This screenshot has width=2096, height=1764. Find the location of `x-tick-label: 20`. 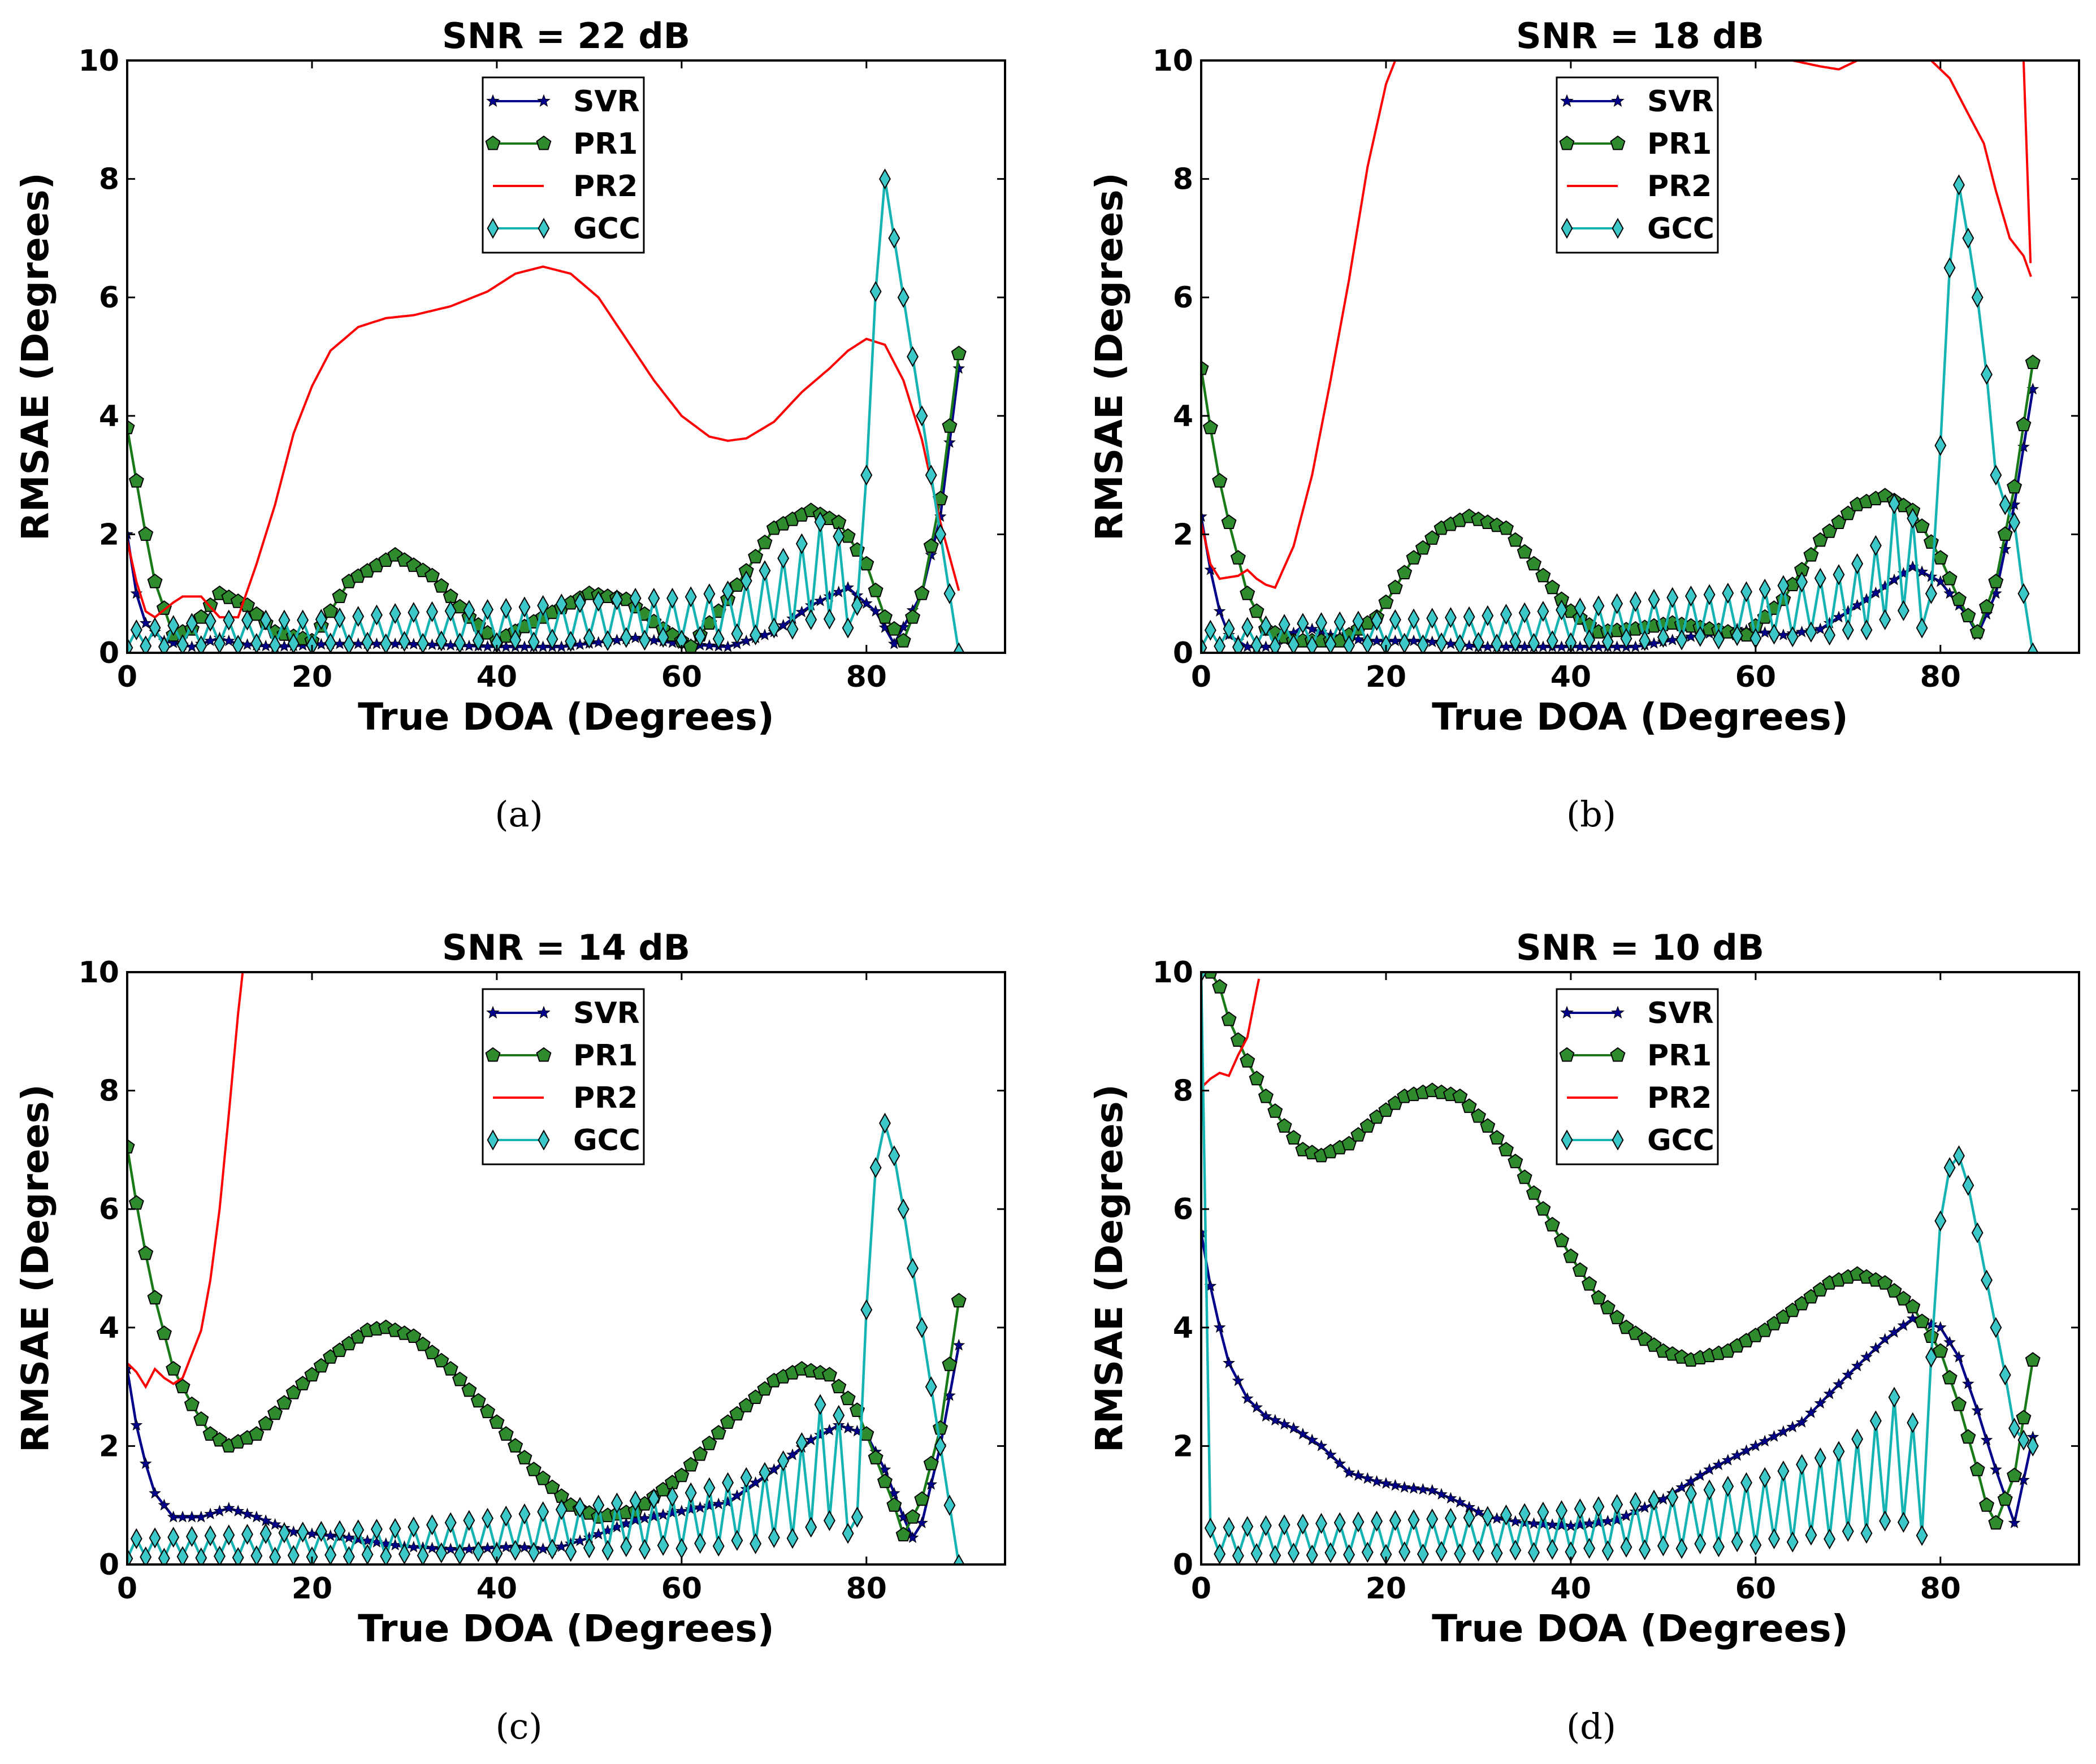

x-tick-label: 20 is located at coordinates (1386, 677).